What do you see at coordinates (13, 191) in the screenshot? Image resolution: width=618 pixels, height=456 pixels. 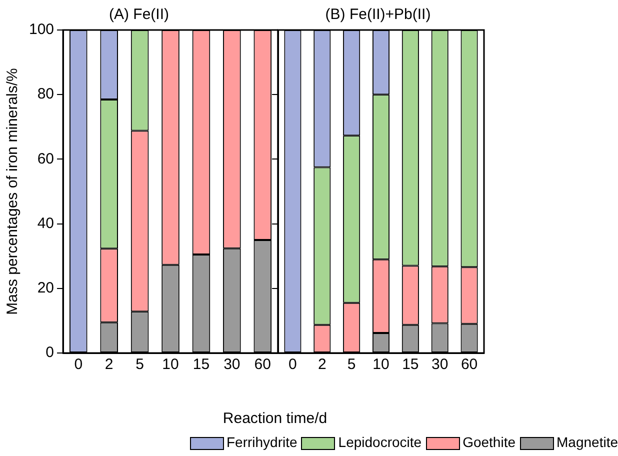 I see `y-axis-title: Mass percentages of iron minerals/%` at bounding box center [13, 191].